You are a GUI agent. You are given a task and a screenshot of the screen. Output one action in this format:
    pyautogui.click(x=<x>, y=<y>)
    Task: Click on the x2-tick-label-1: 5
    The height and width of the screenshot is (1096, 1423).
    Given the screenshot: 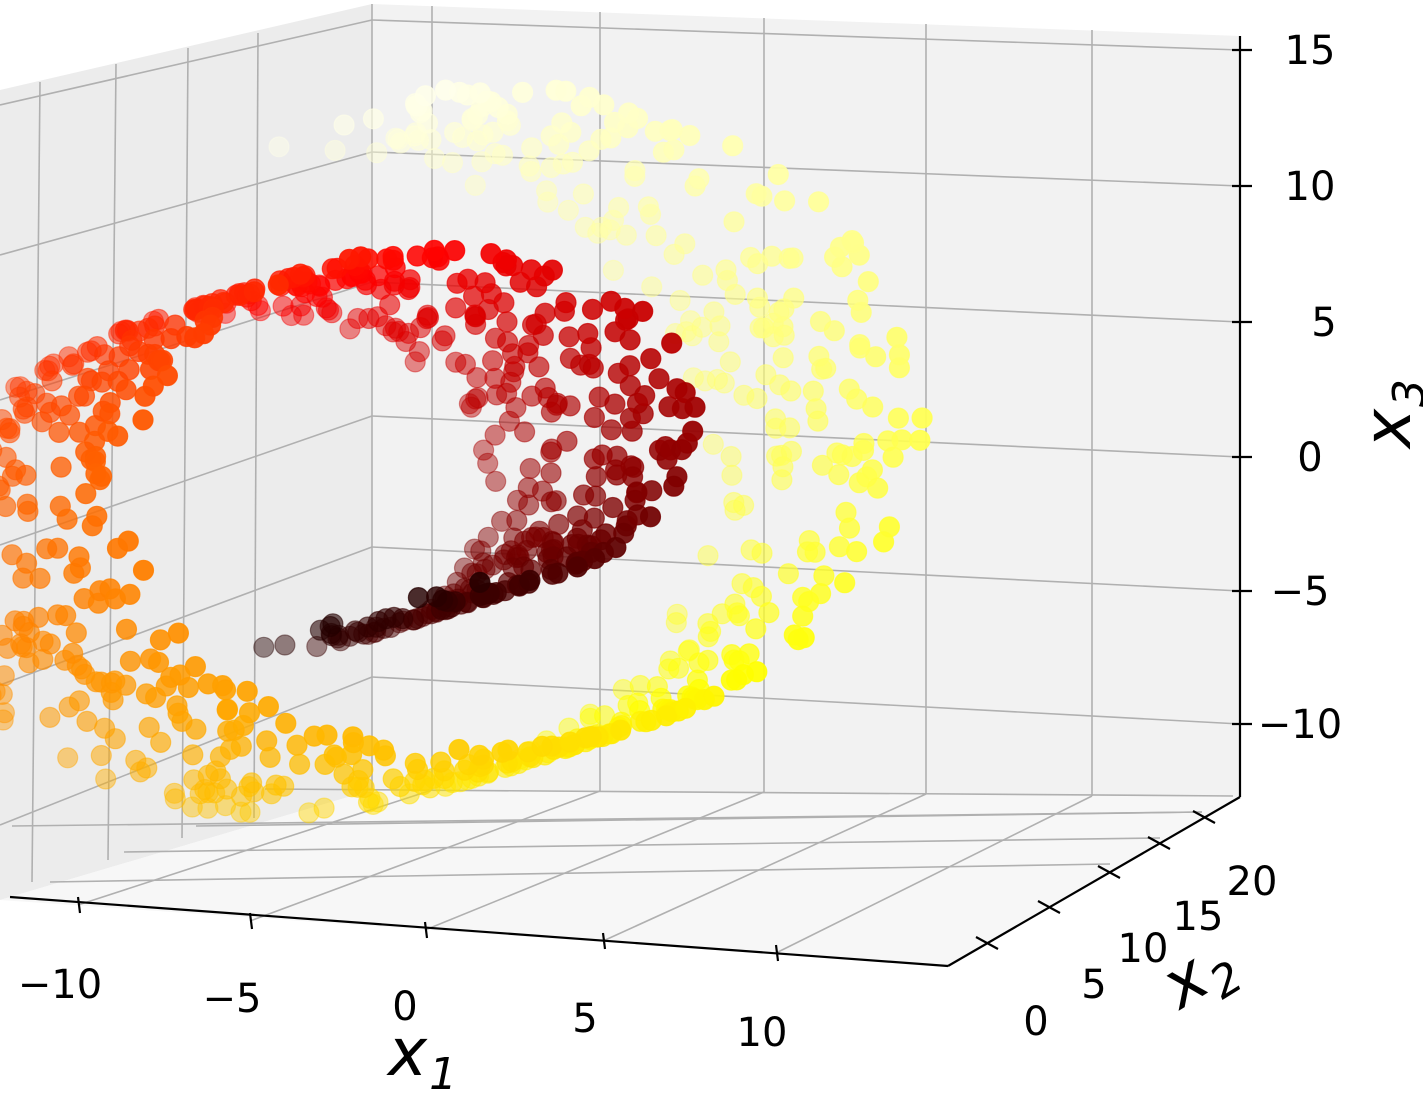 What is the action you would take?
    pyautogui.click(x=1093, y=985)
    